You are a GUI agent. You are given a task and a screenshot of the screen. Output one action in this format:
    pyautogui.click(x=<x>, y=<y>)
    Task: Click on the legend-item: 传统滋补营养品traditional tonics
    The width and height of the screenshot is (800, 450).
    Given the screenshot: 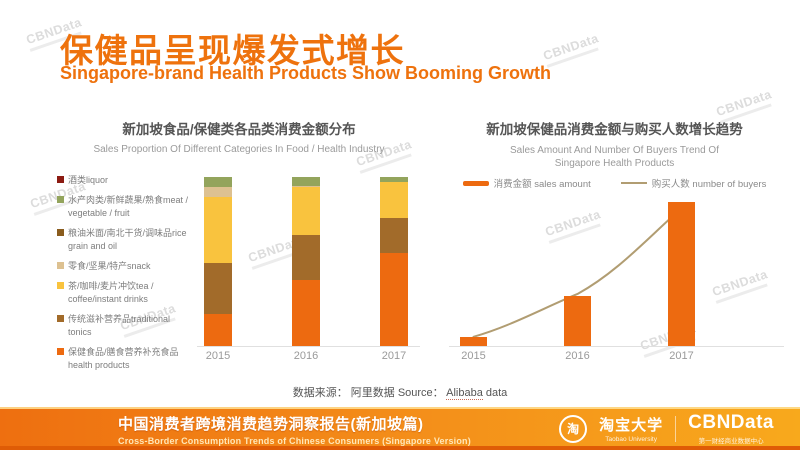 What is the action you would take?
    pyautogui.click(x=123, y=326)
    